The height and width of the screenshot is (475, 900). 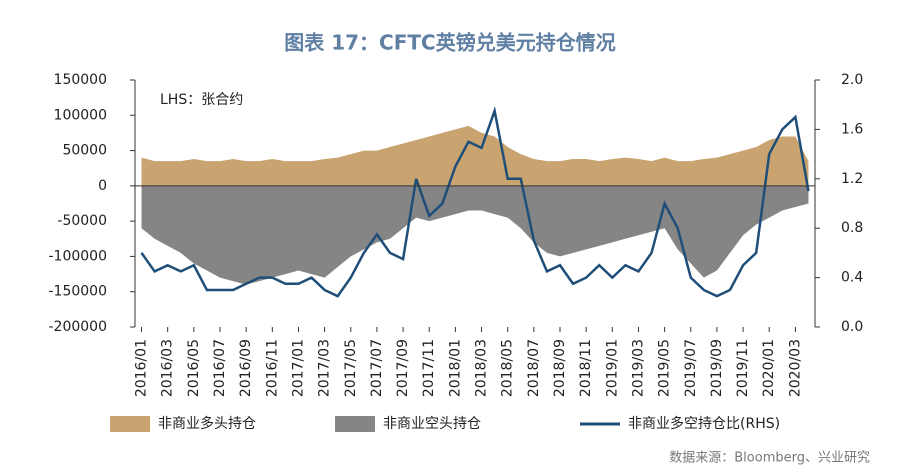 I want to click on legend-label: 非商业空头持仓, so click(x=432, y=424).